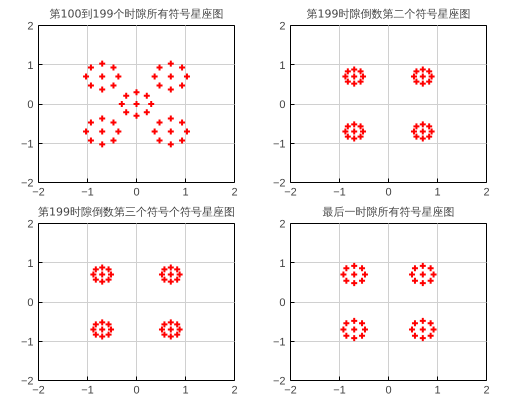 The height and width of the screenshot is (402, 511). I want to click on chart-title: 最后一时隙所有符号星座图, so click(388, 212).